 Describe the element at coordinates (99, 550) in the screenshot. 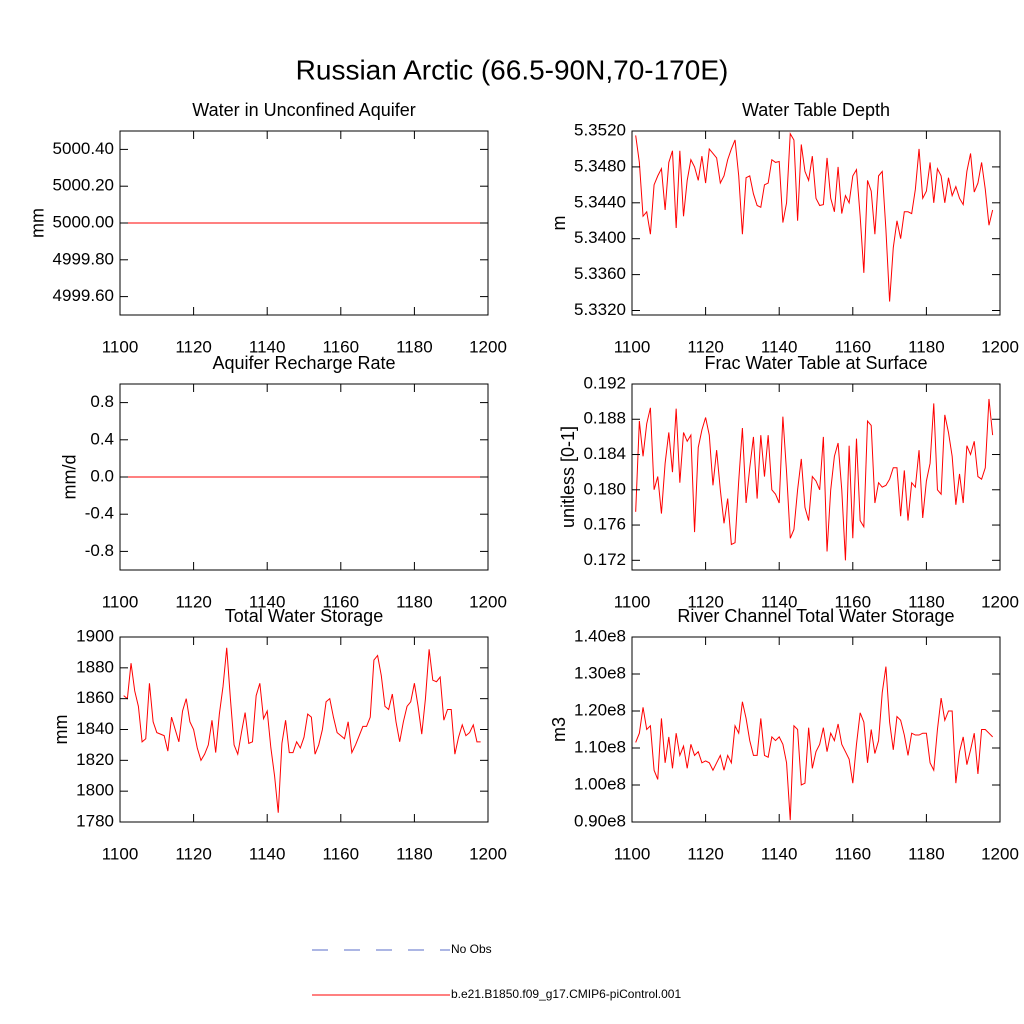

I see `y-tick-label: -0.8` at that location.